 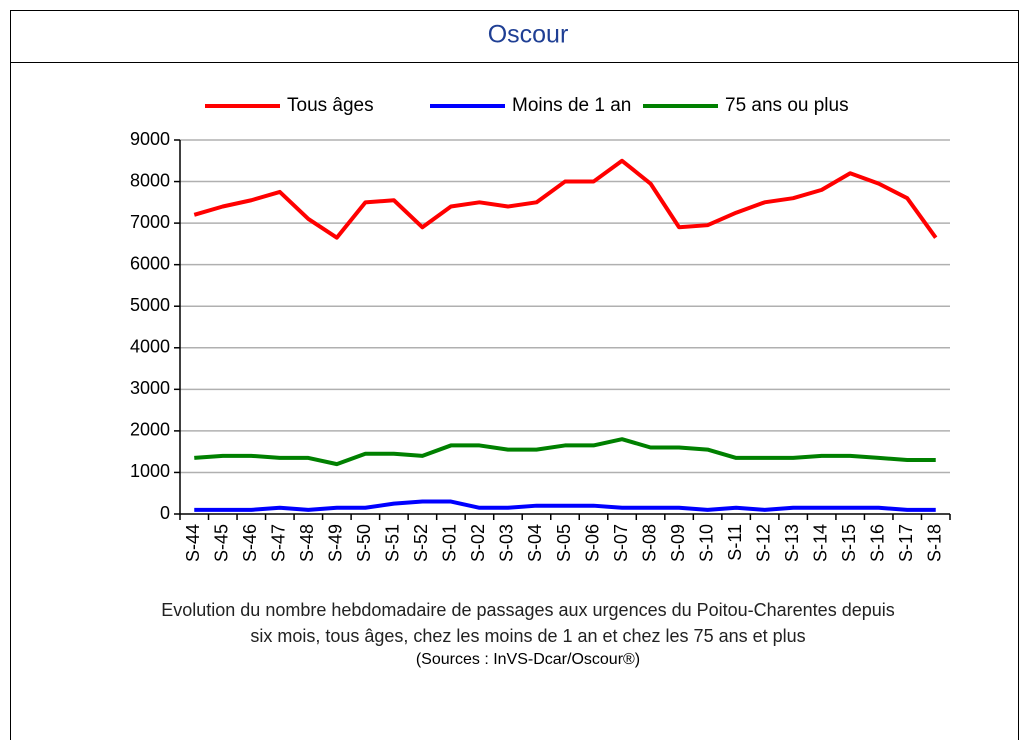 What do you see at coordinates (792, 543) in the screenshot?
I see `x-tick-label: S-13` at bounding box center [792, 543].